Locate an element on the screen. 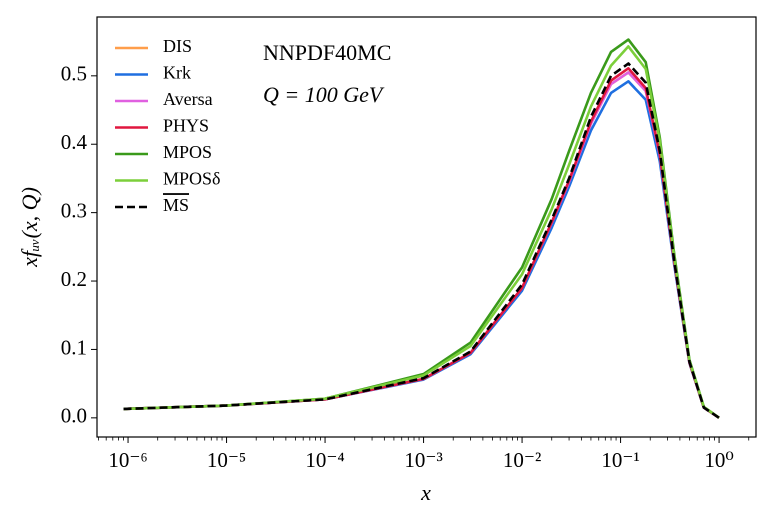 This screenshot has height=521, width=781. x-tick-label: 10⁻⁵ is located at coordinates (226, 460).